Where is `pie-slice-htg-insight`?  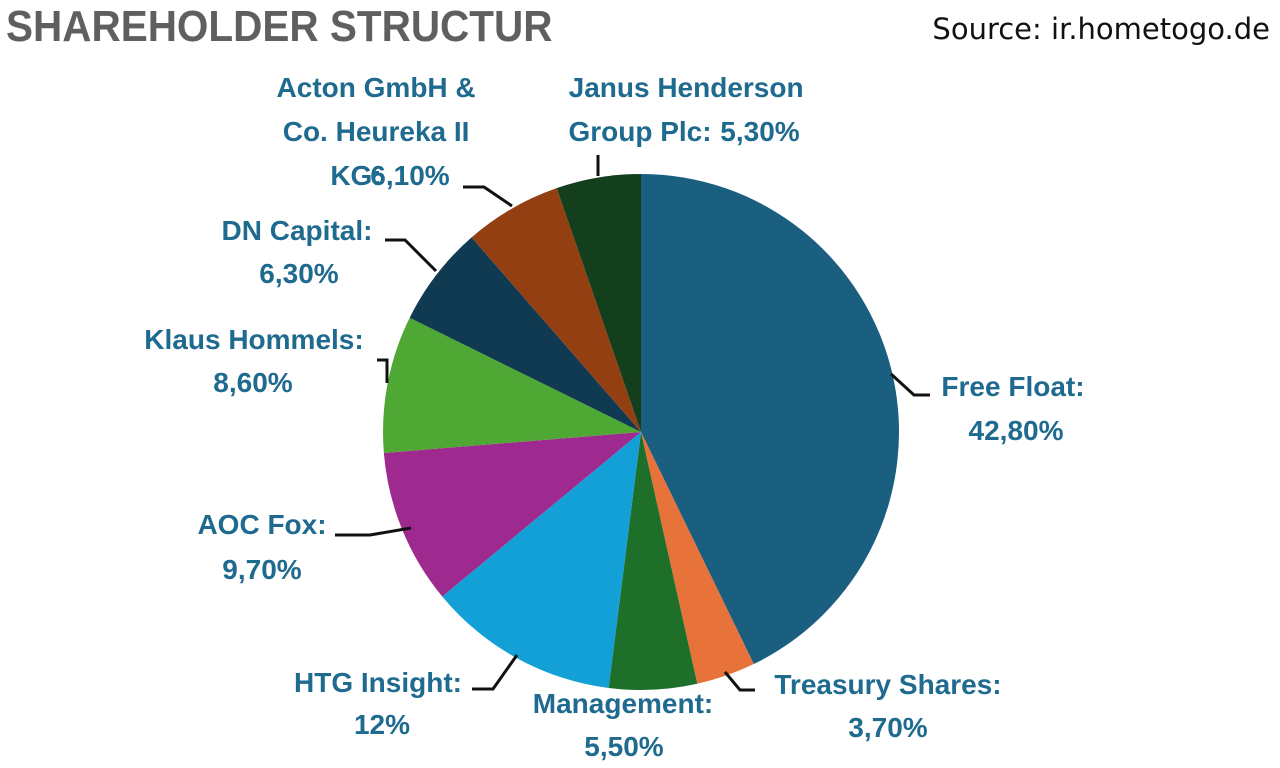 pie-slice-htg-insight is located at coordinates (541, 560).